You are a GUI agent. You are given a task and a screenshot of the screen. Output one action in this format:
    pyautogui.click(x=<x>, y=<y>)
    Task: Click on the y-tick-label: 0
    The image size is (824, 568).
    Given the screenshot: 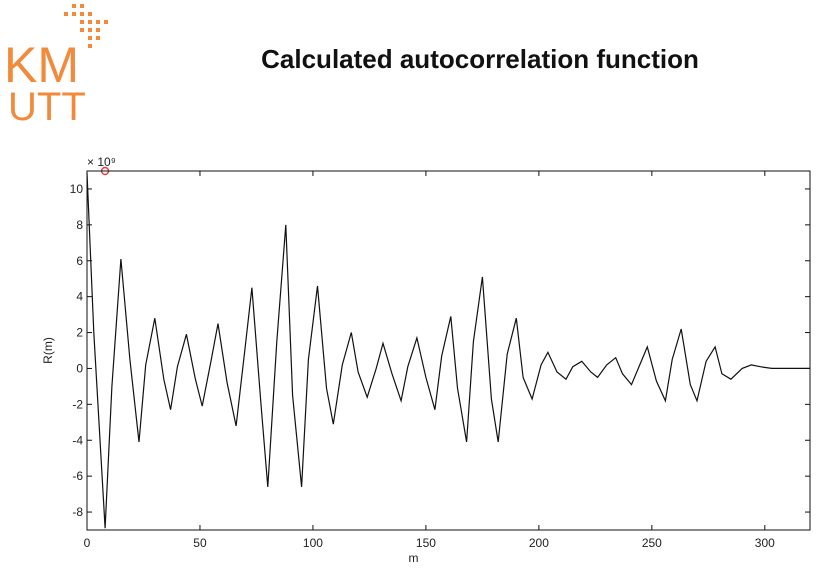 What is the action you would take?
    pyautogui.click(x=79, y=368)
    